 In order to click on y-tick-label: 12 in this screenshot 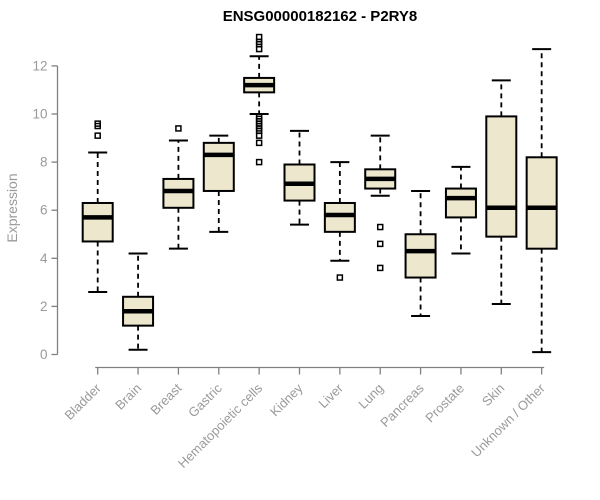, I will do `click(39, 65)`.